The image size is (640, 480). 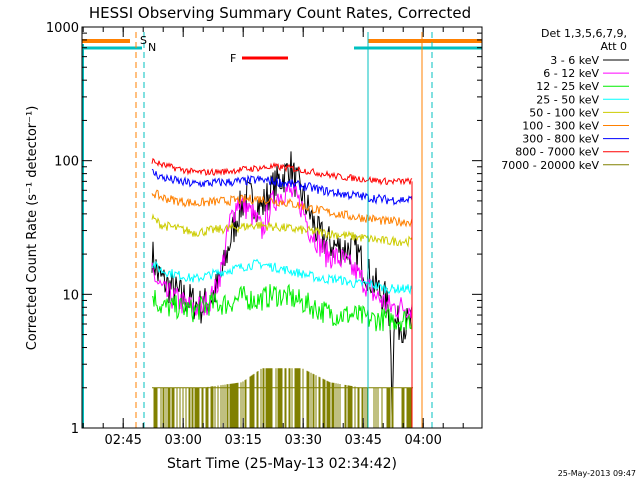 I want to click on y-tick-label: 100, so click(x=66, y=162).